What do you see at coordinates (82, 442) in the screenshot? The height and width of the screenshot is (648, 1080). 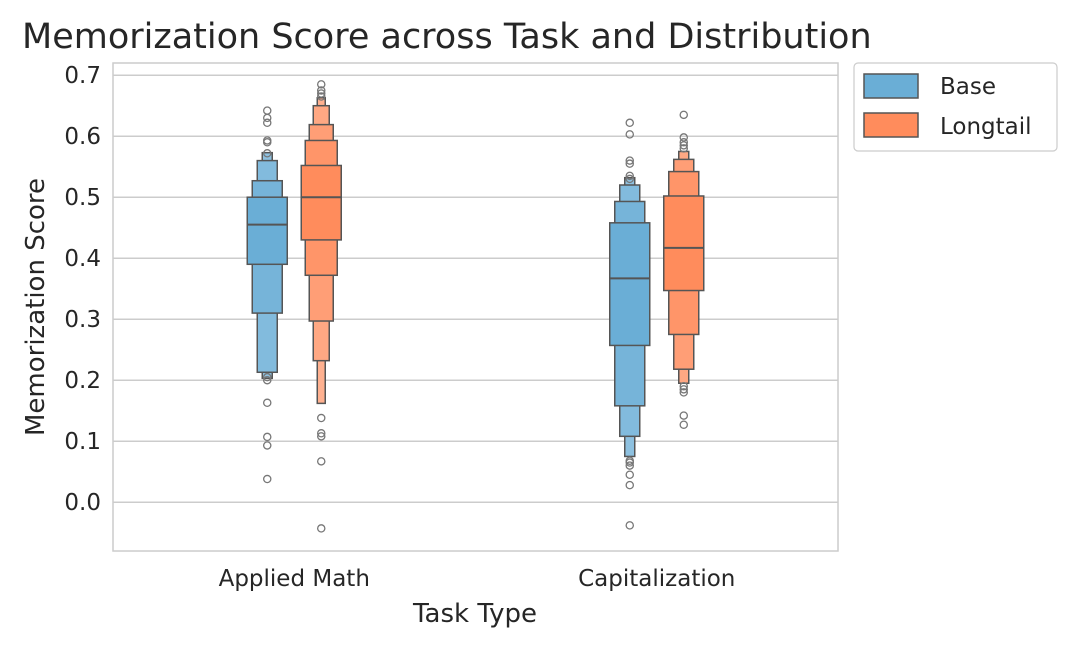 I see `y-tick-label: 0.1` at bounding box center [82, 442].